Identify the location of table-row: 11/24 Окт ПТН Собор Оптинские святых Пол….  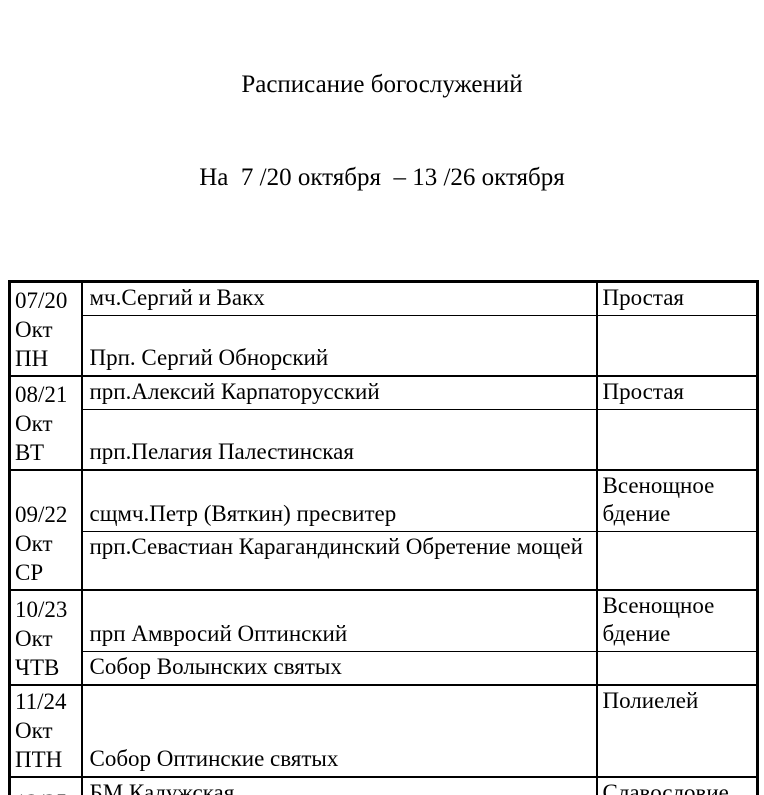
(383, 730).